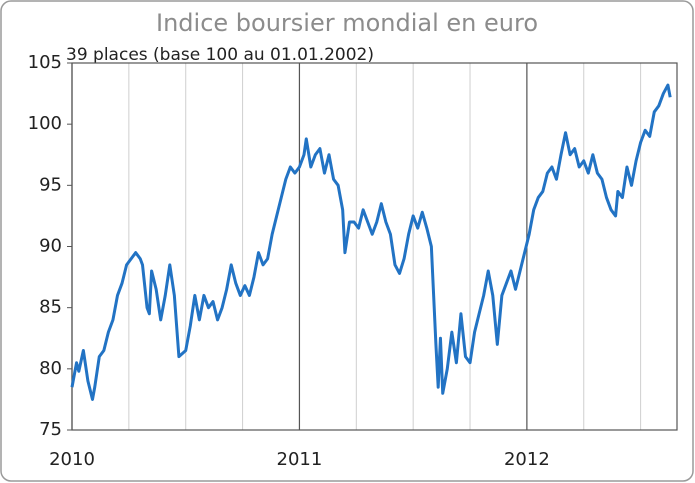  What do you see at coordinates (347, 23) in the screenshot?
I see `chart-title: Indice boursier mondial en euro` at bounding box center [347, 23].